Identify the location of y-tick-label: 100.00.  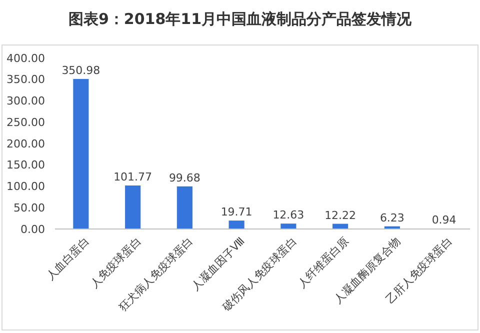
(25, 187).